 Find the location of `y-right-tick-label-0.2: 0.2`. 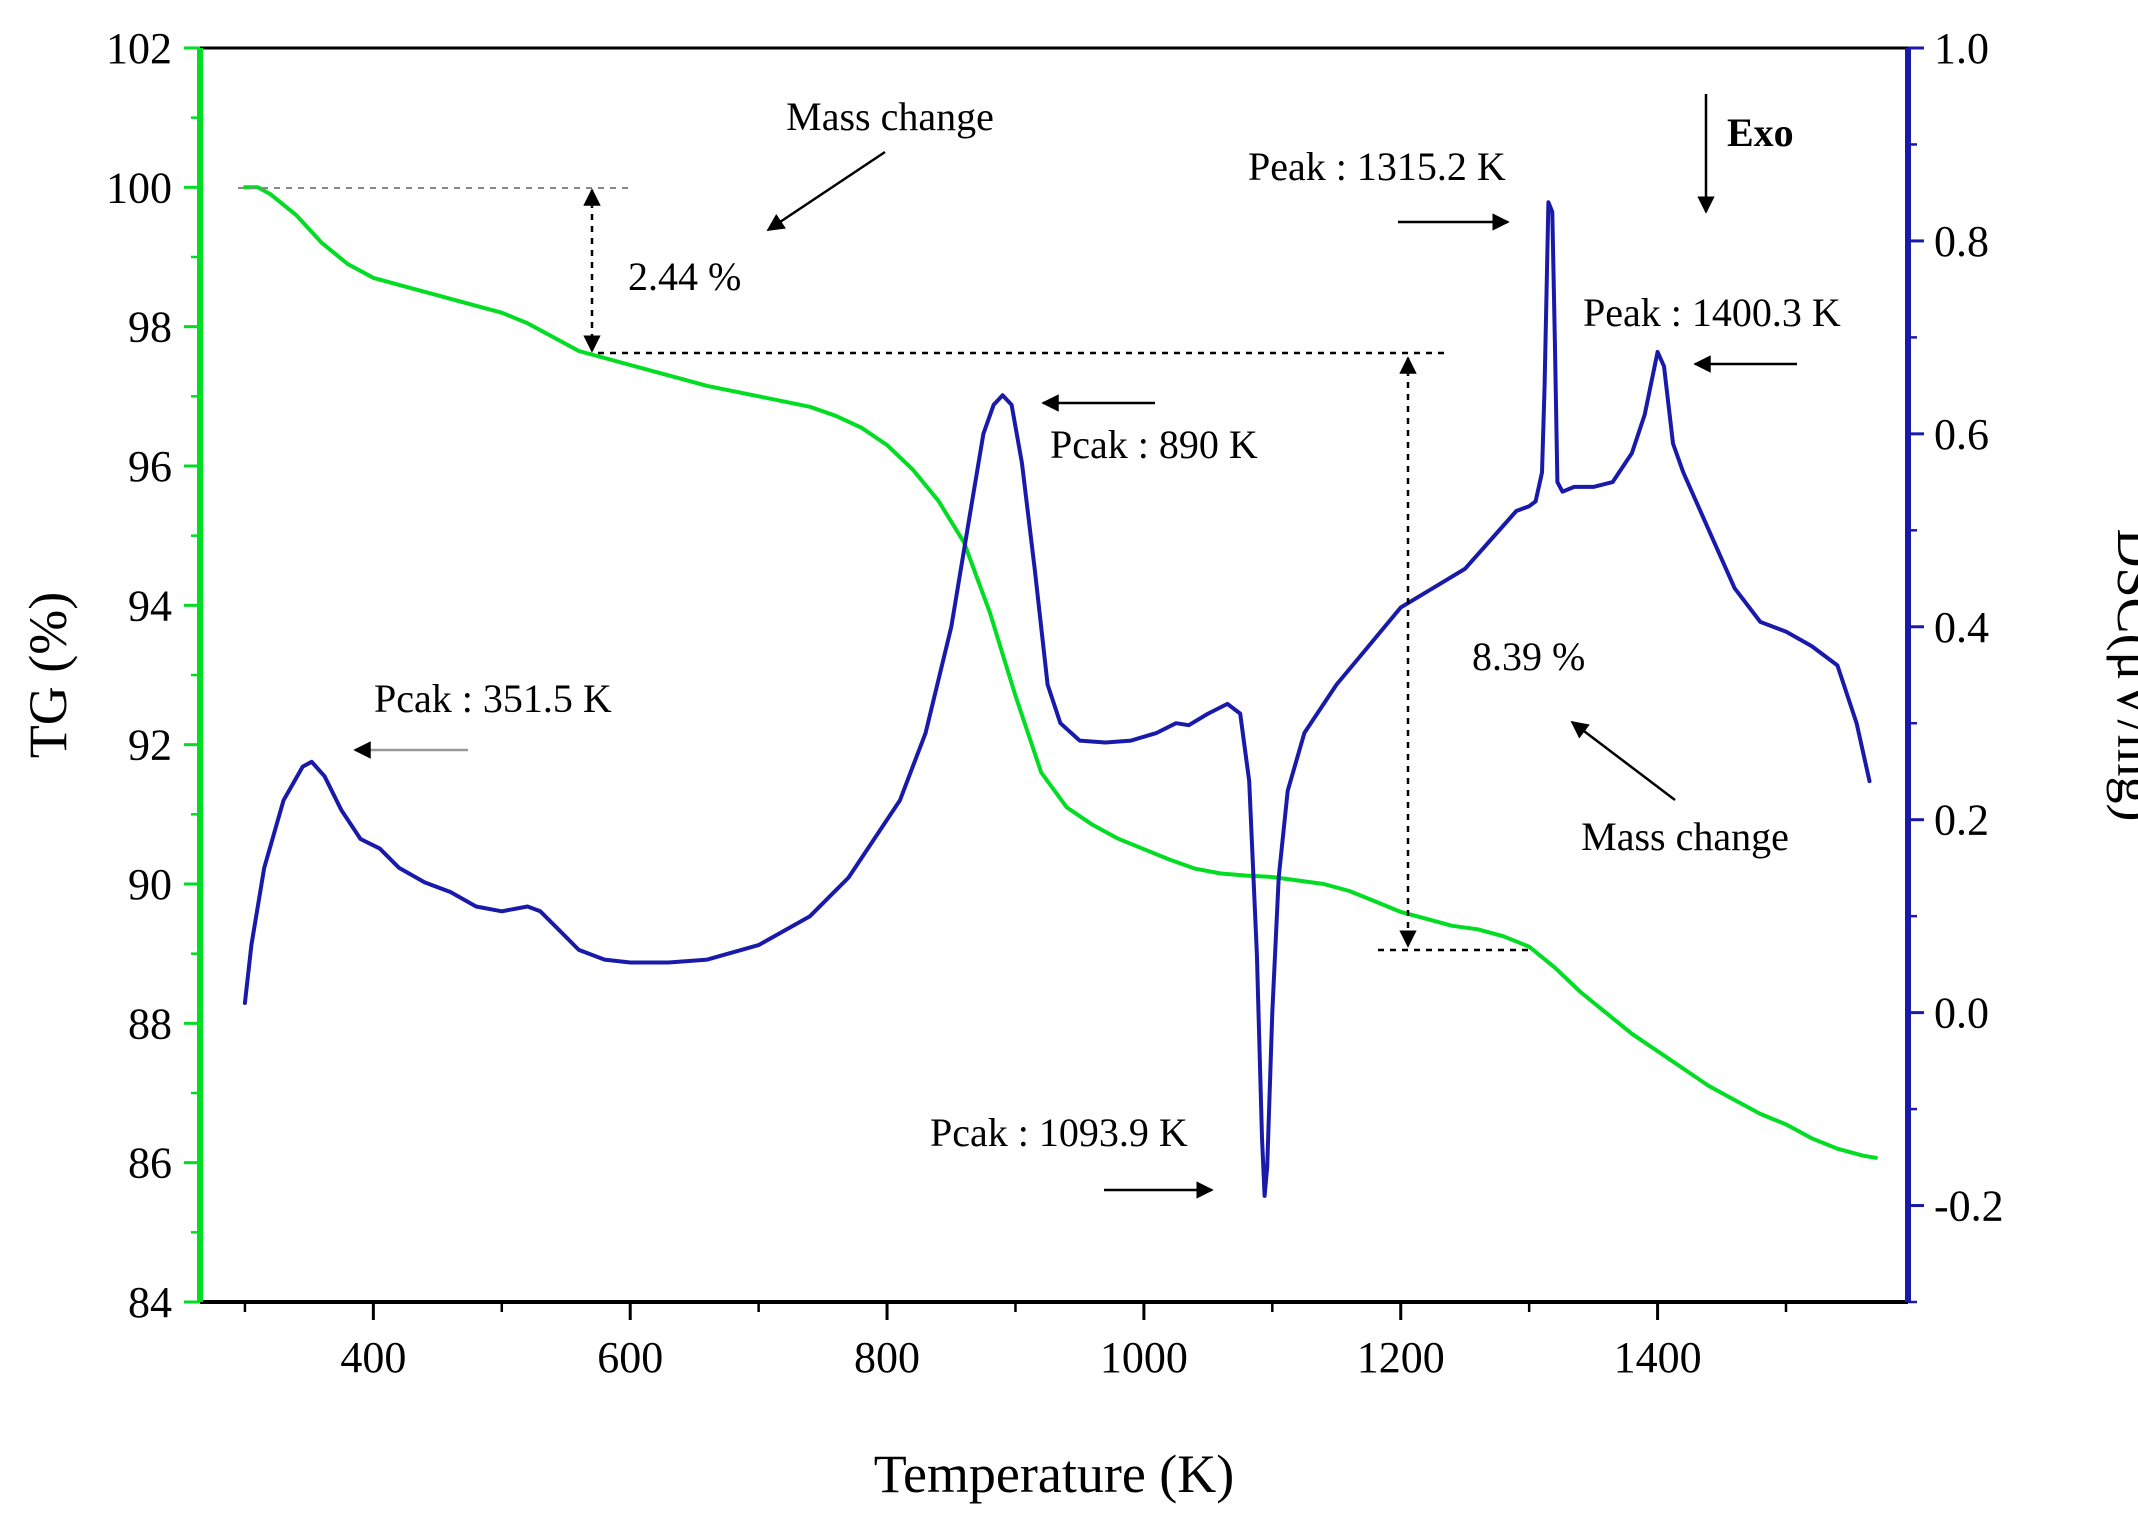

y-right-tick-label-0.2: 0.2 is located at coordinates (1961, 820).